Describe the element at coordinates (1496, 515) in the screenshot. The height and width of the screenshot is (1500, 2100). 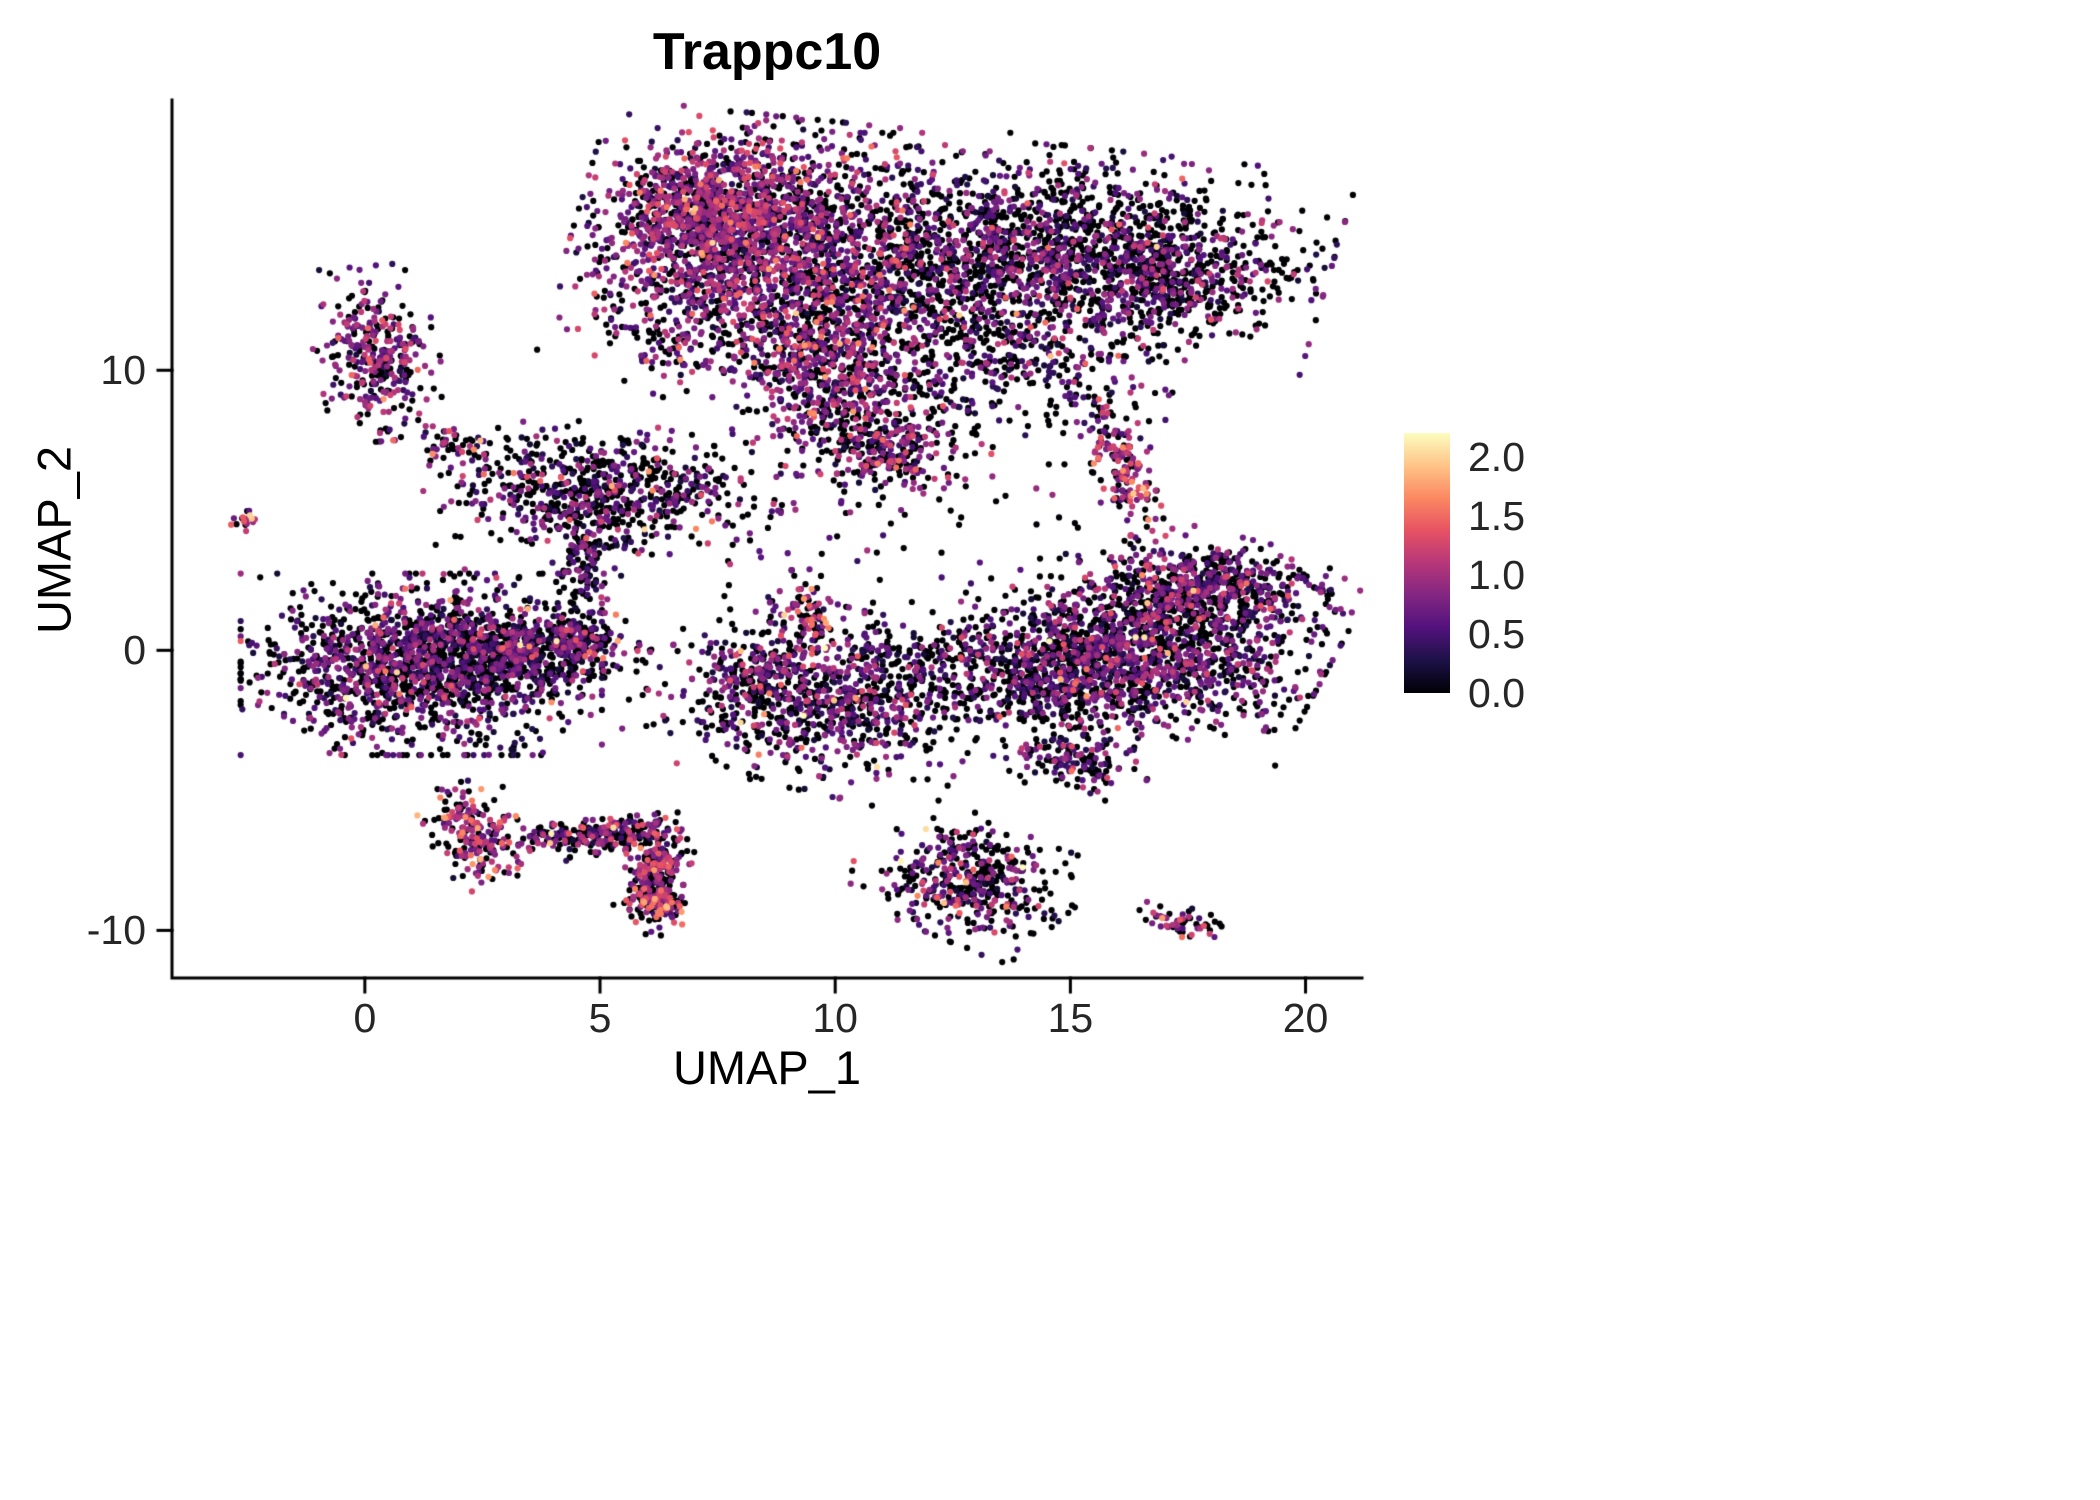
I see `legend-tick-label: 1.5` at that location.